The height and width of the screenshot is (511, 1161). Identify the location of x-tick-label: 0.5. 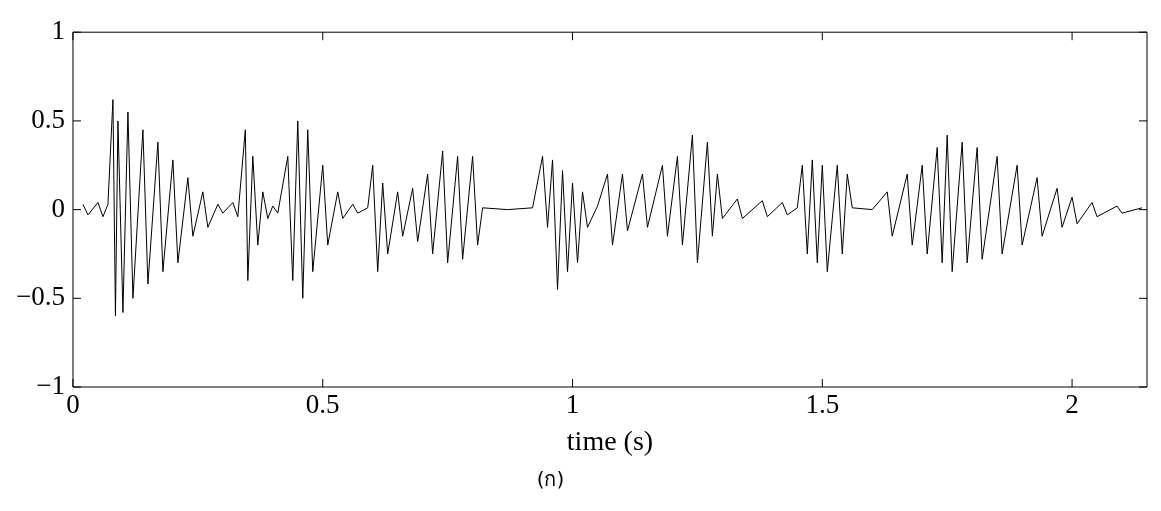
(322, 404).